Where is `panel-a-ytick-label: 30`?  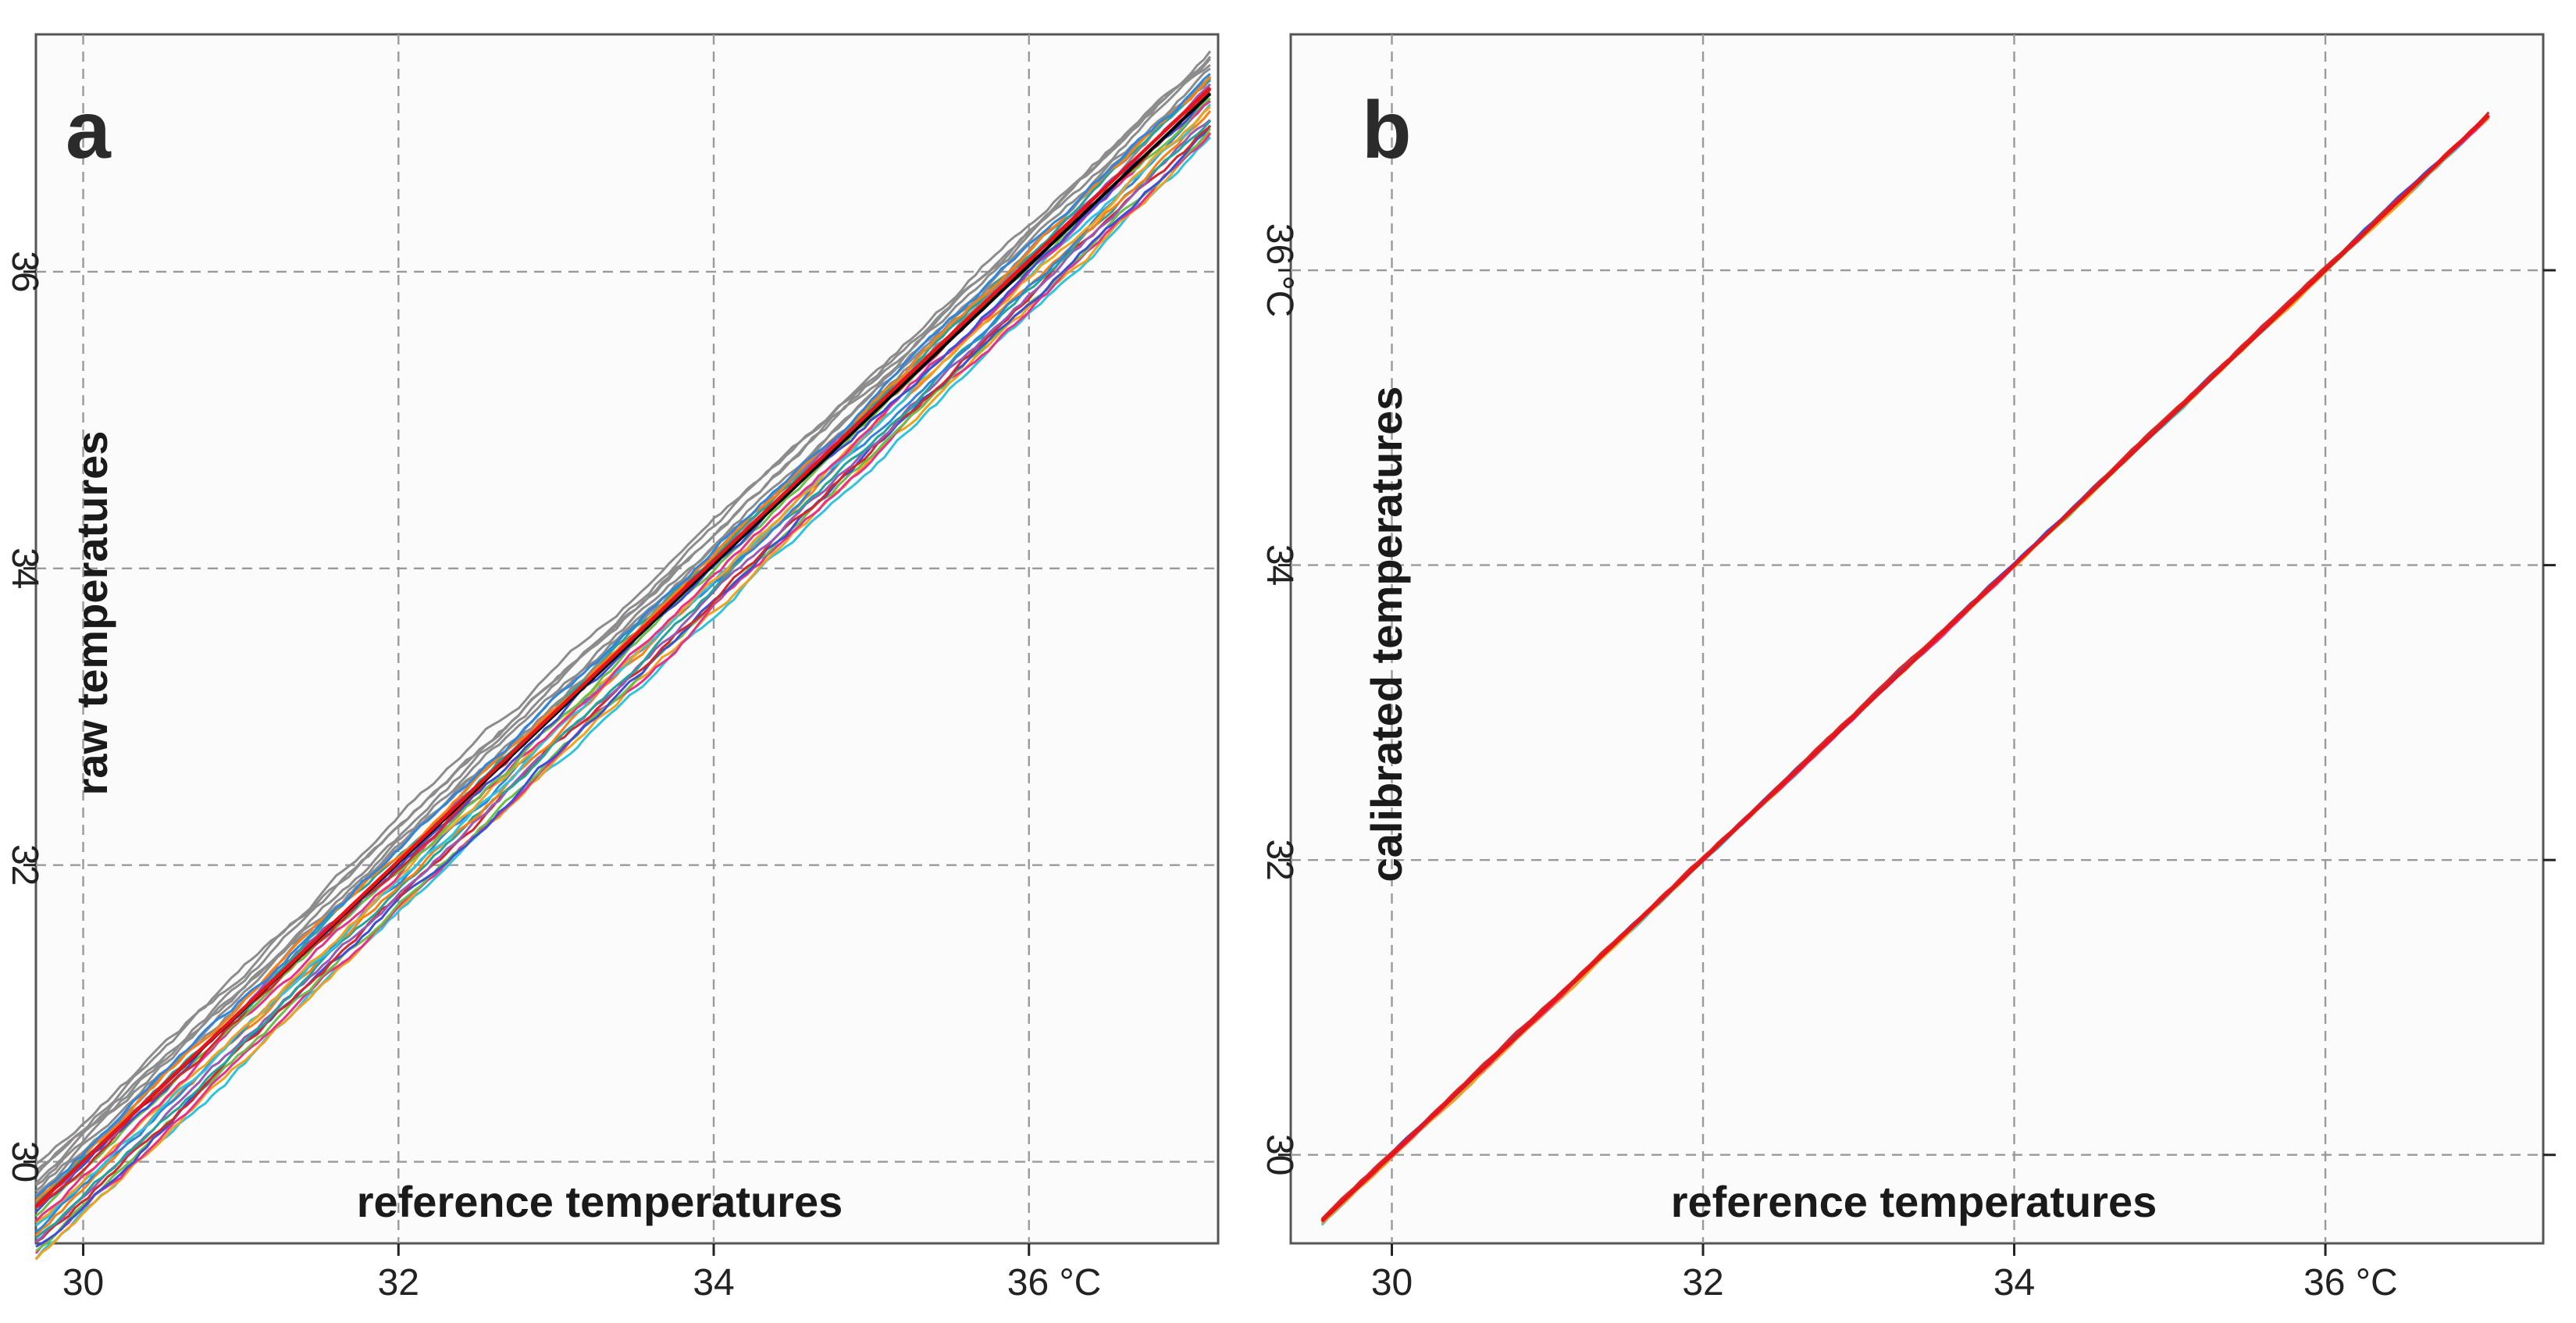 panel-a-ytick-label: 30 is located at coordinates (24, 1161).